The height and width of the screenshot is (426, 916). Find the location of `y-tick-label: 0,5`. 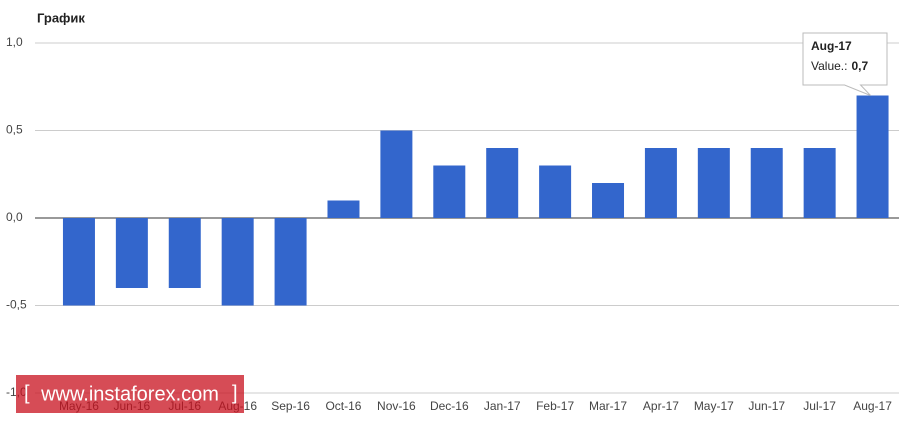

y-tick-label: 0,5 is located at coordinates (14, 130).